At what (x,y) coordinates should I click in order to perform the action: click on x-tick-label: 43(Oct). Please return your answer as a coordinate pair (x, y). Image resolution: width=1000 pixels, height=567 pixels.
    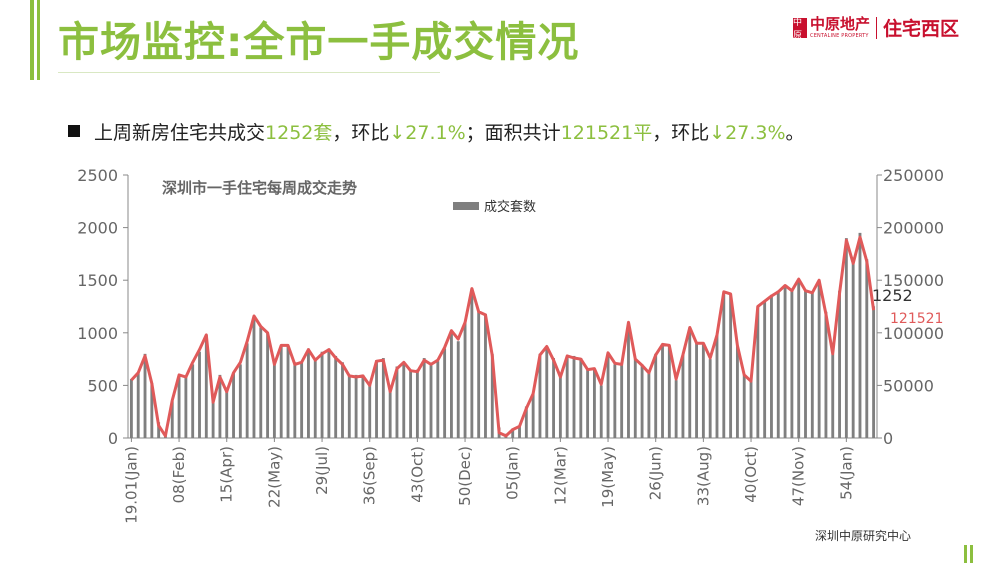
    Looking at the image, I should click on (417, 474).